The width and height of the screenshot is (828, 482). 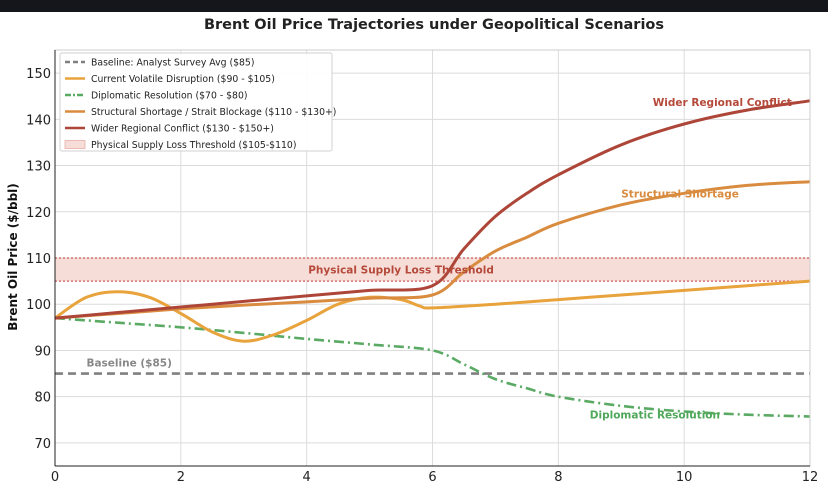 I want to click on x-tick-label: 12, so click(x=810, y=476).